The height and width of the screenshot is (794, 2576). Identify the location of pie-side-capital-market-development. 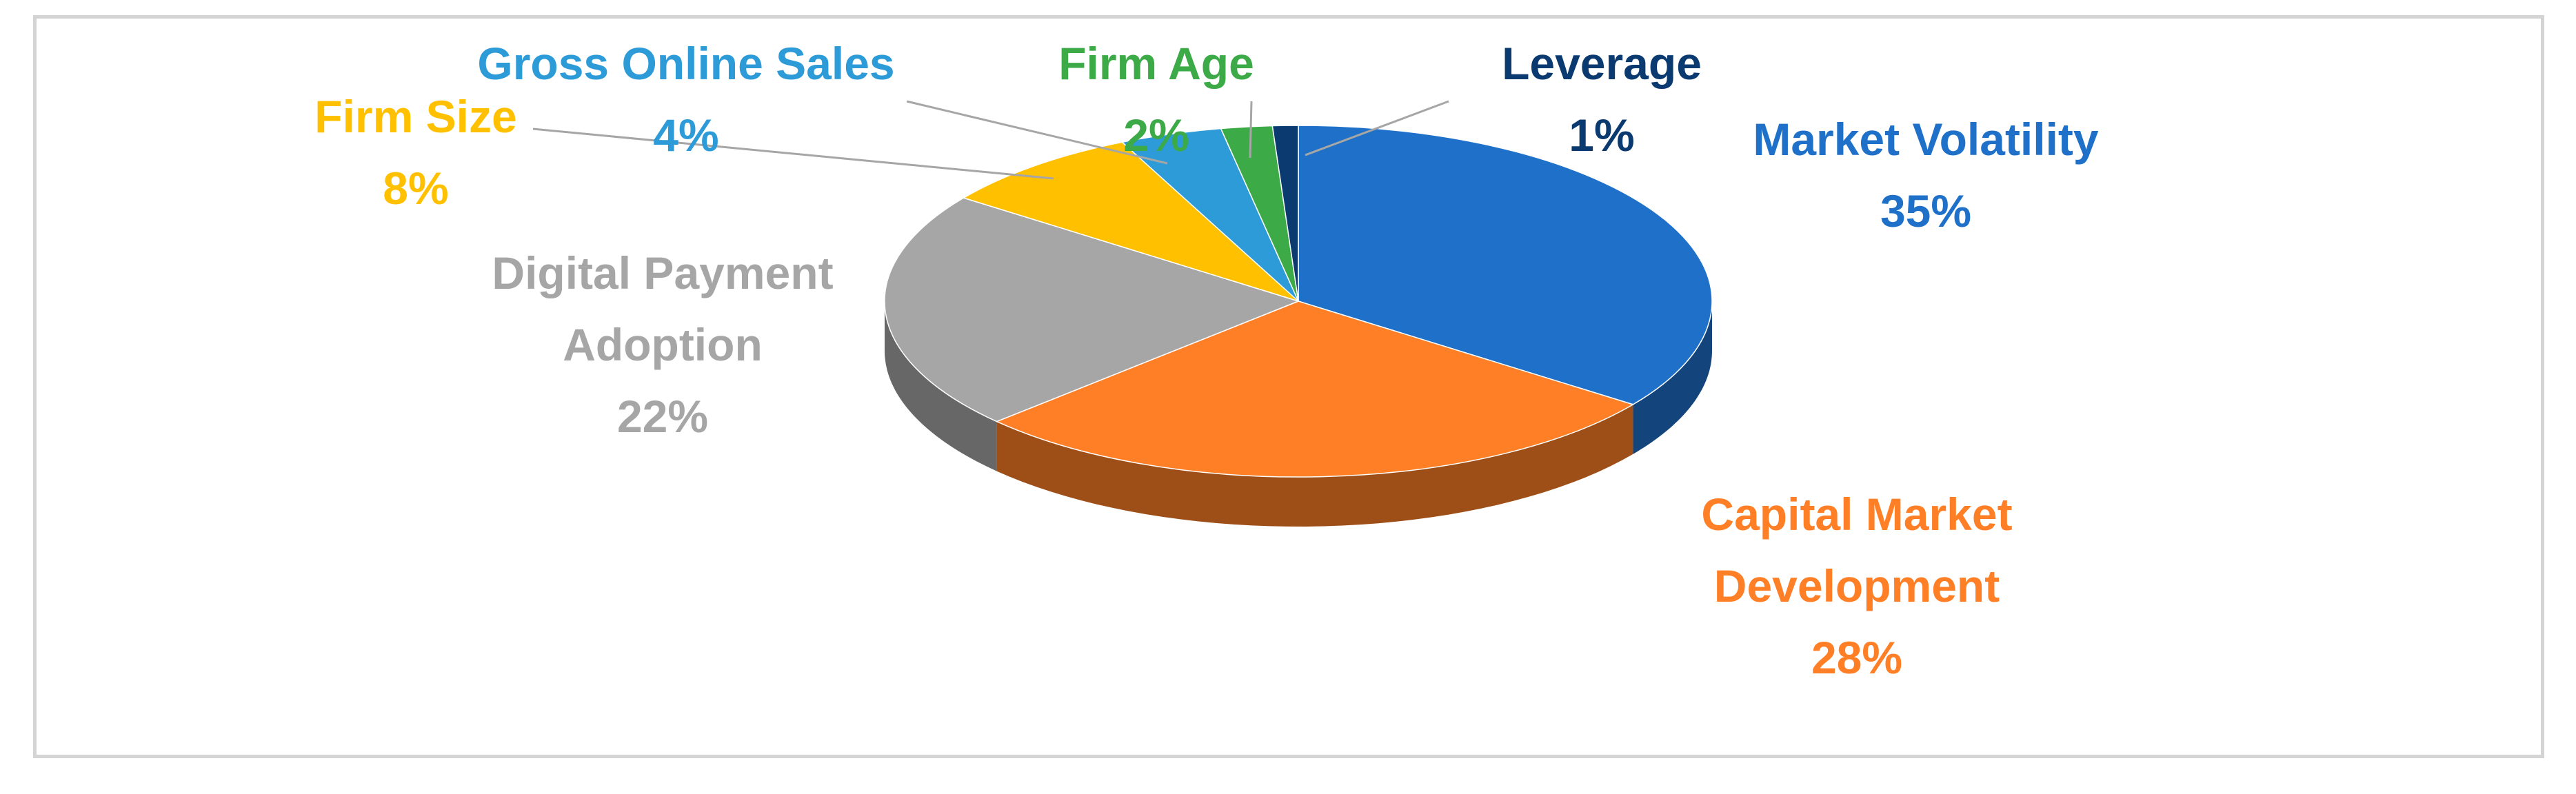
(1314, 465).